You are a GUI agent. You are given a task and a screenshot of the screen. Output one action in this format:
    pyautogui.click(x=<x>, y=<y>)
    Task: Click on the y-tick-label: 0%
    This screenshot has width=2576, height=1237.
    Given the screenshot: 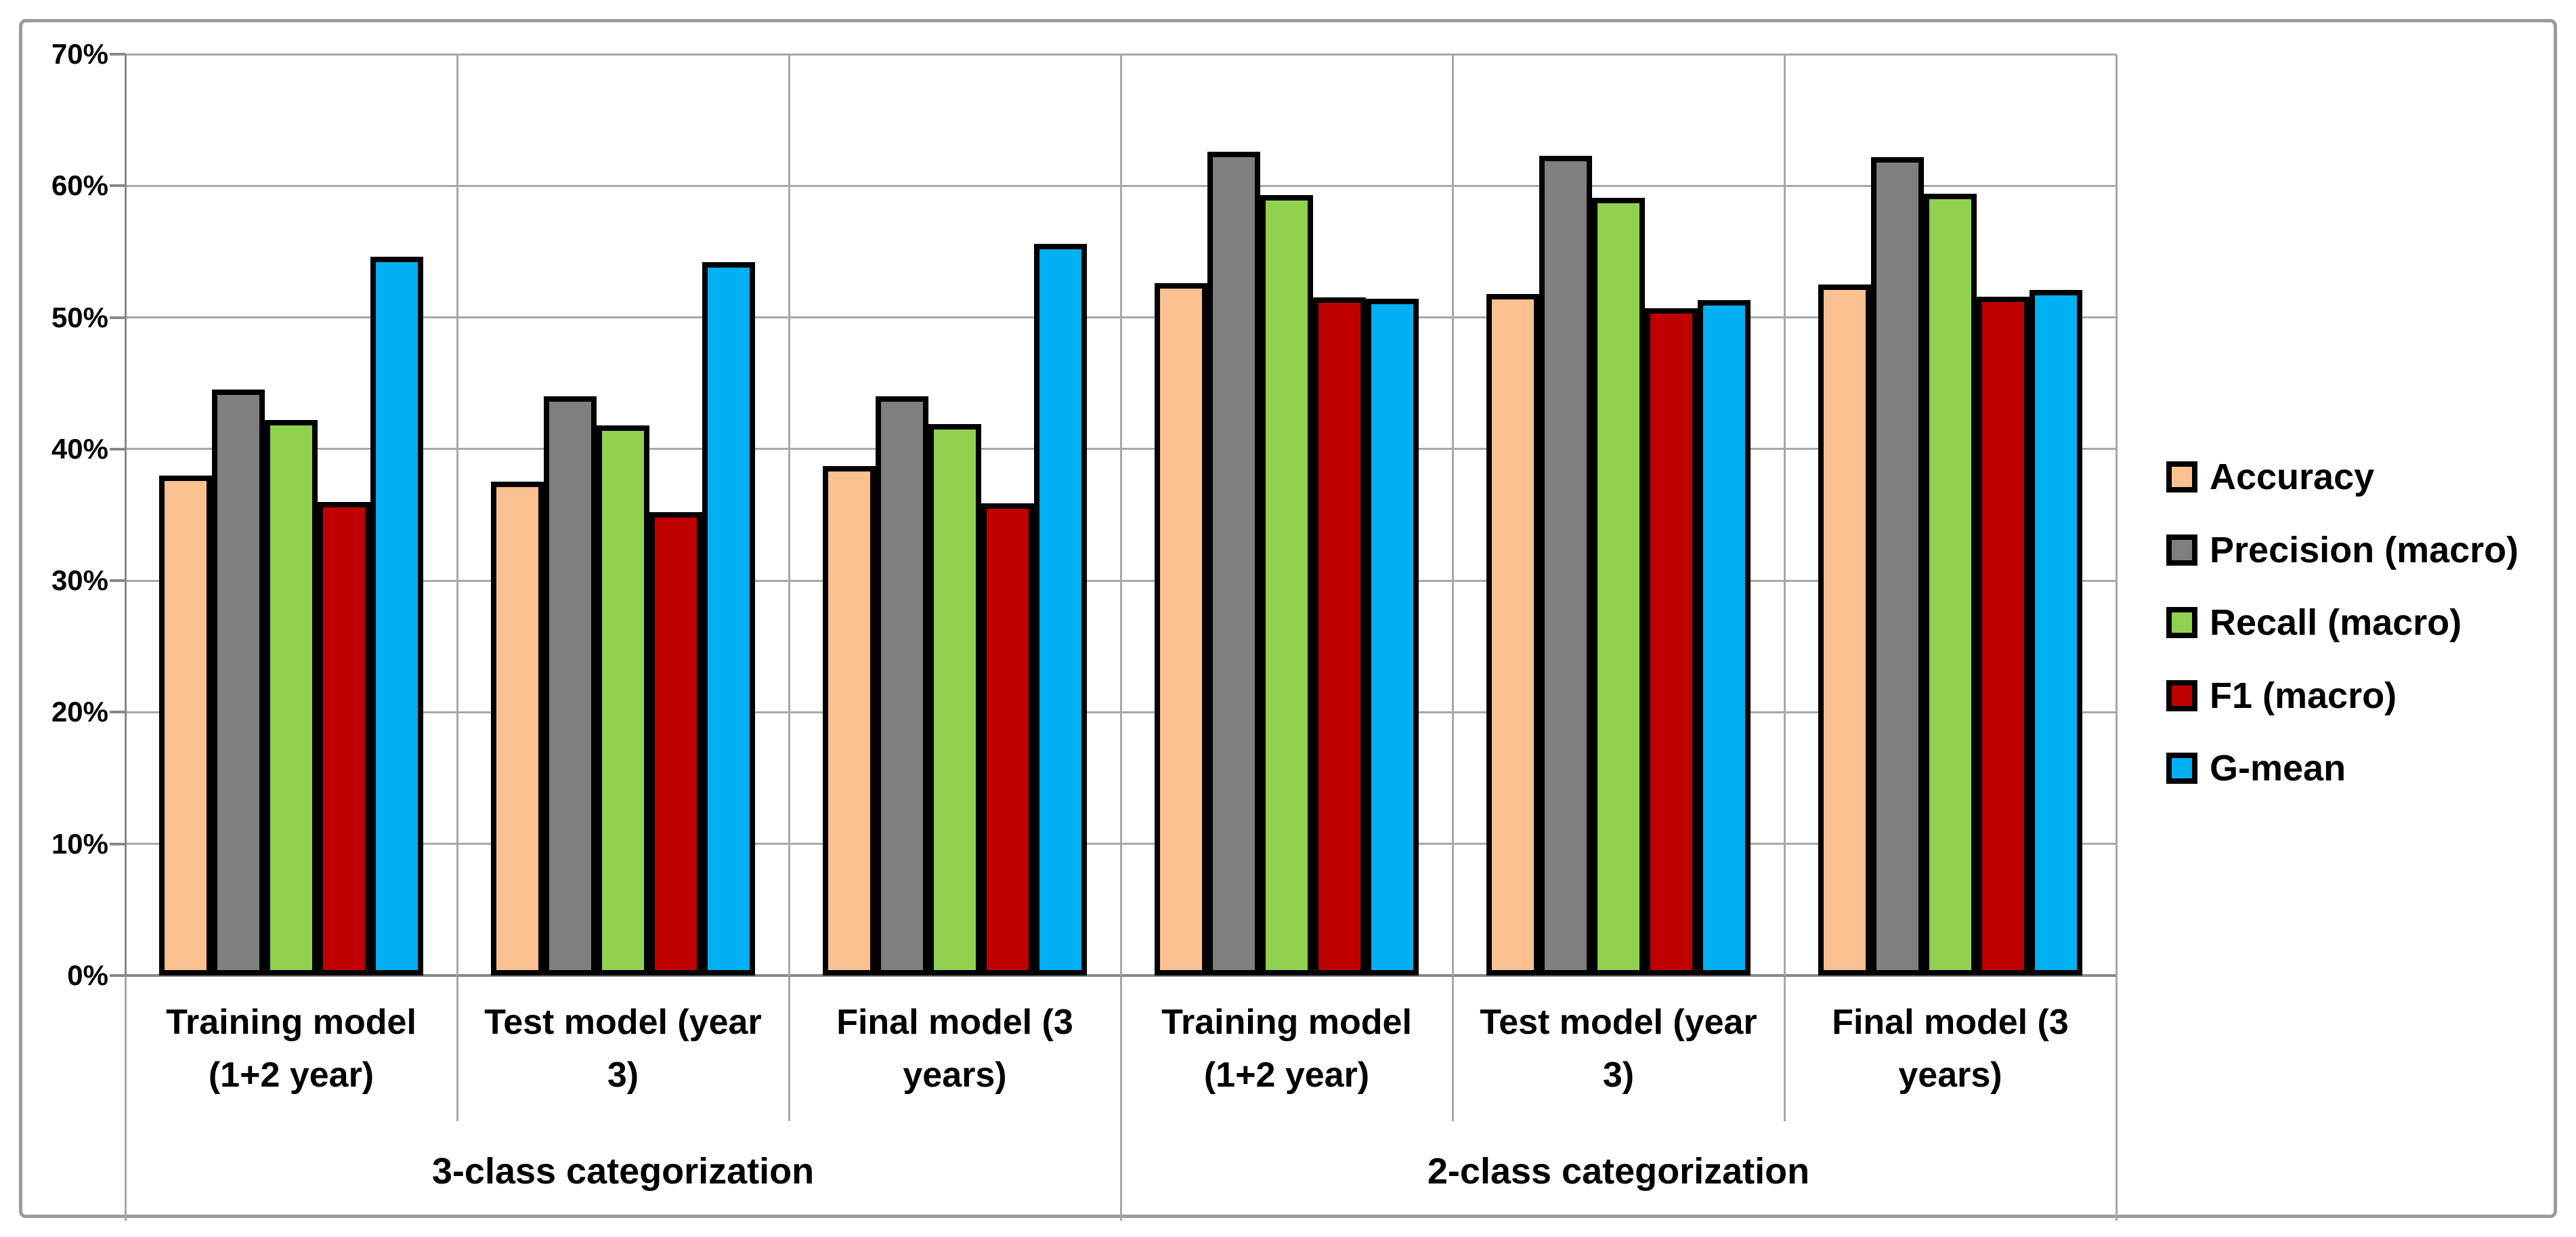 What is the action you would take?
    pyautogui.click(x=87, y=975)
    